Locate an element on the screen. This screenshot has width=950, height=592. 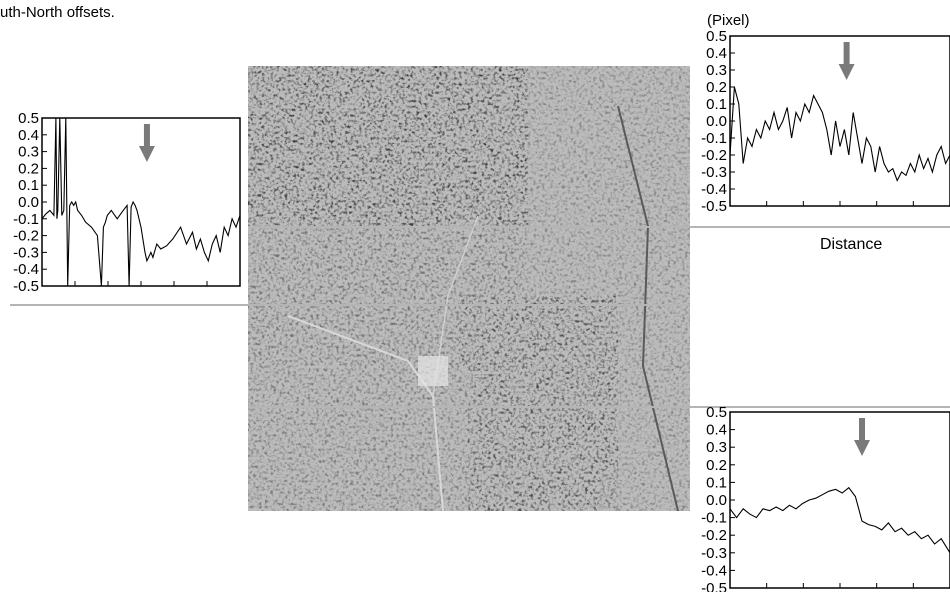
x-axis-label: Distance is located at coordinates (851, 244).